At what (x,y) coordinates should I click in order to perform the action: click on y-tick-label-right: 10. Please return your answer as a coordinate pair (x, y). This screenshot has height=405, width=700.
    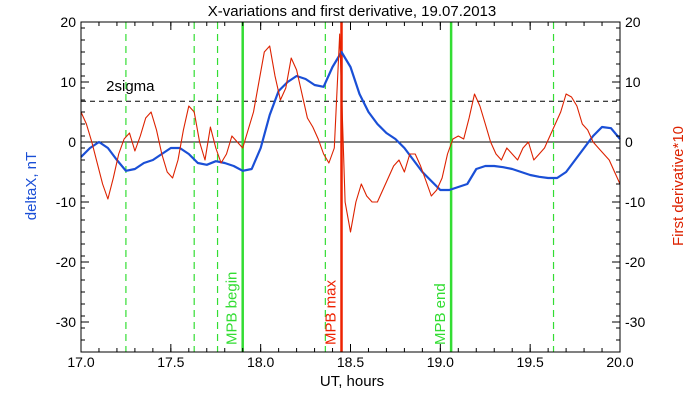
    Looking at the image, I should click on (633, 82).